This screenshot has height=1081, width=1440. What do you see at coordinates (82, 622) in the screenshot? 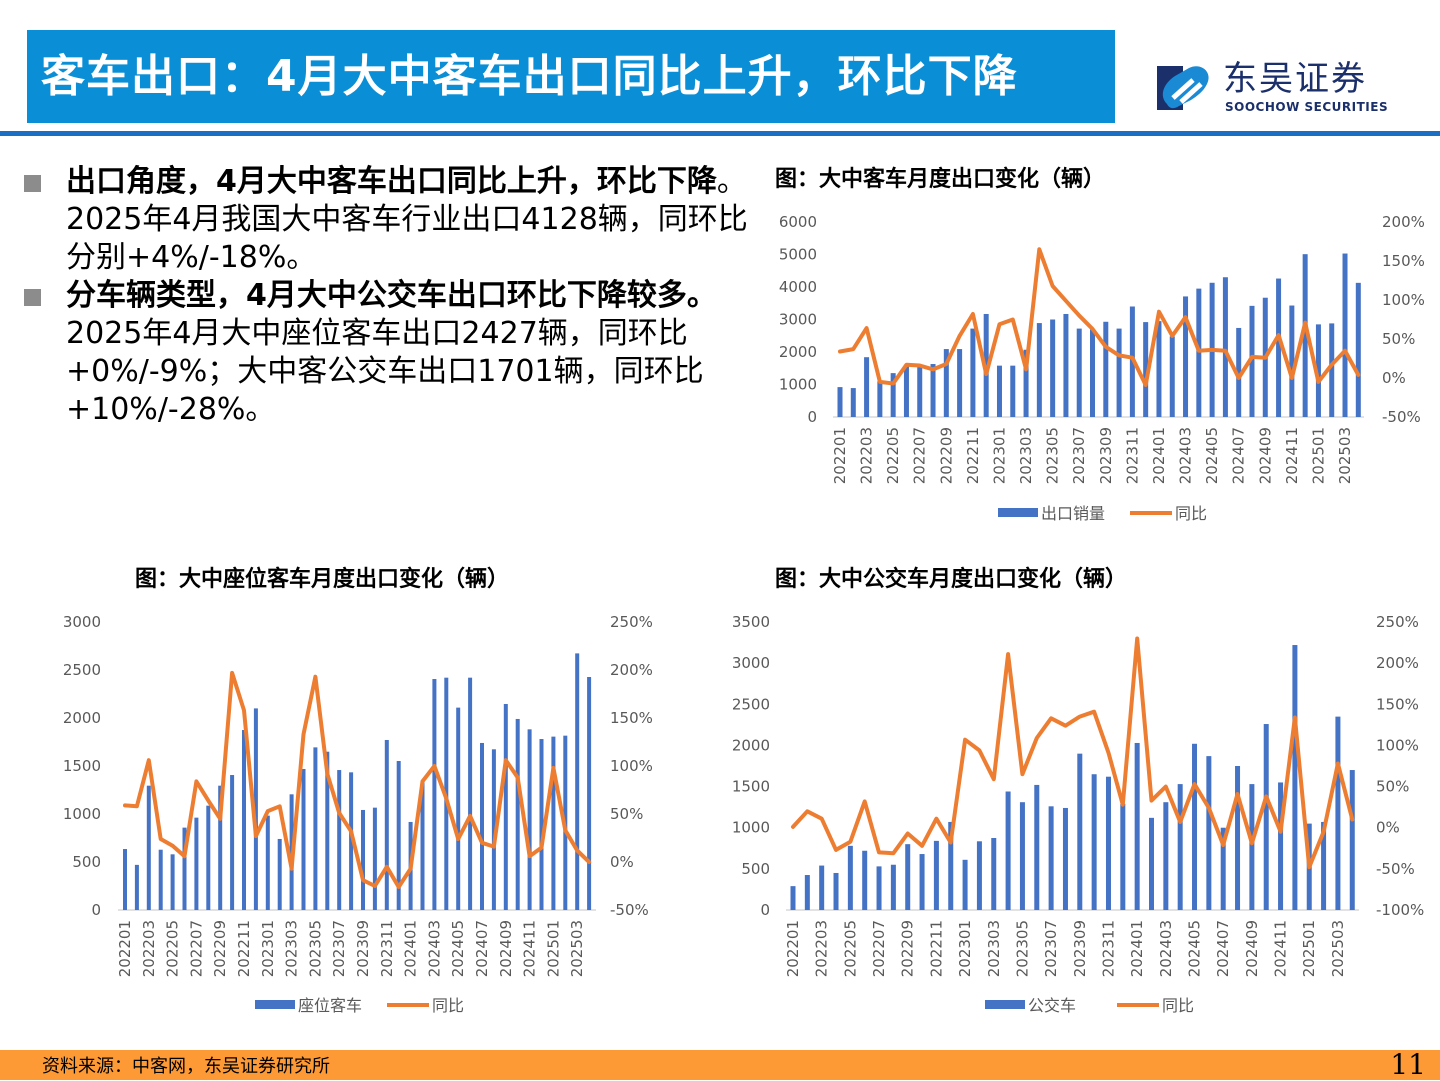
I see `y-left-tick-label: 3000` at bounding box center [82, 622].